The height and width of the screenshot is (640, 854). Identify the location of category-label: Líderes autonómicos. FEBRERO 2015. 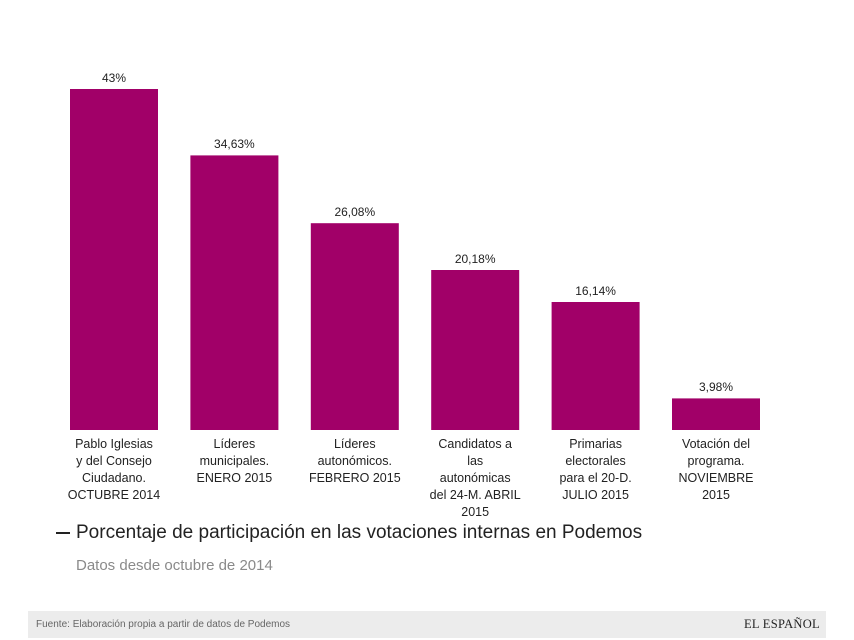
(354, 461).